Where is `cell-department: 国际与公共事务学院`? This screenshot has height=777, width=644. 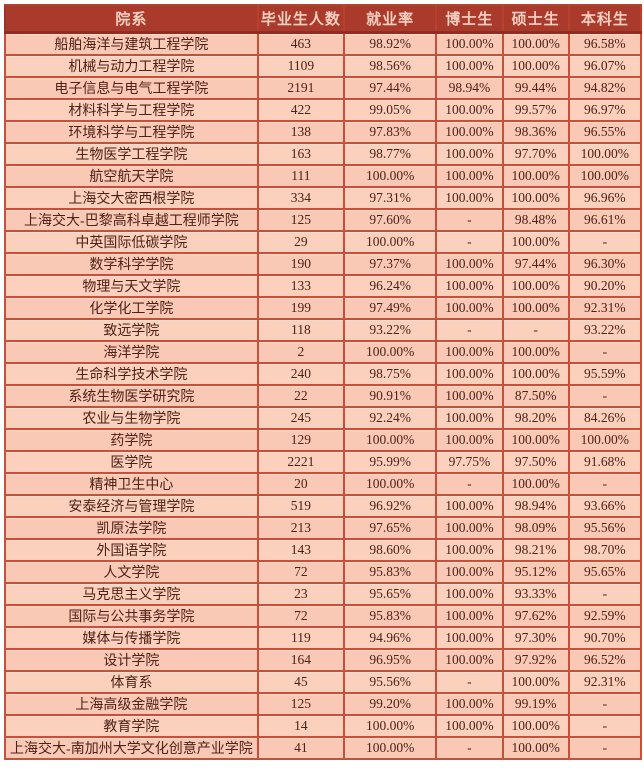
cell-department: 国际与公共事务学院 is located at coordinates (131, 616).